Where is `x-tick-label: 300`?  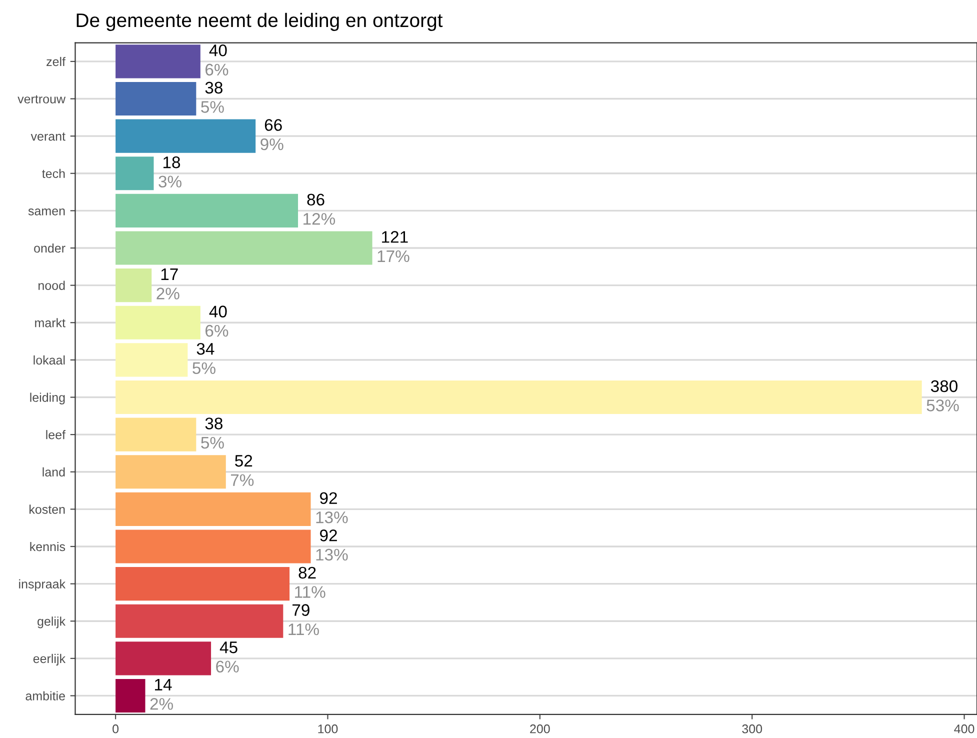 x-tick-label: 300 is located at coordinates (752, 729).